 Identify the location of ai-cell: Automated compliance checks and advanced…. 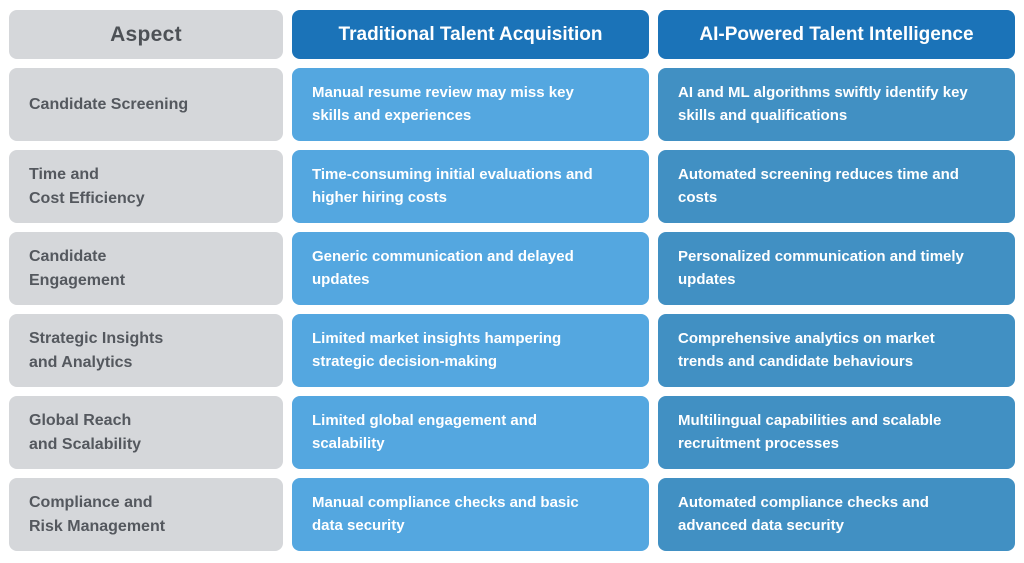
(836, 514).